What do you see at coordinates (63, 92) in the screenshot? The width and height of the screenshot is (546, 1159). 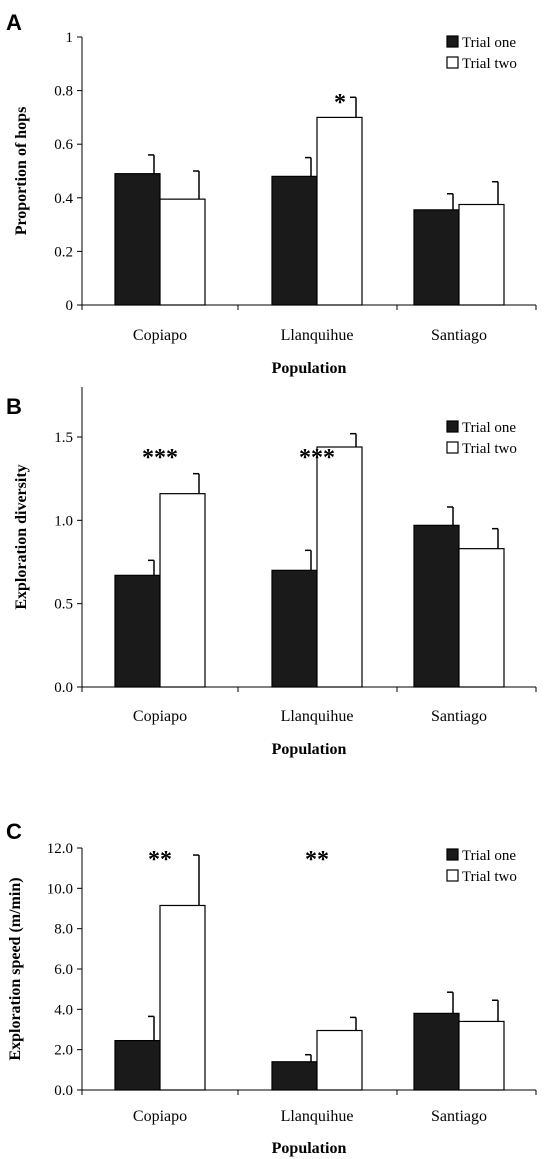 I see `y-tick-label: 0.8` at bounding box center [63, 92].